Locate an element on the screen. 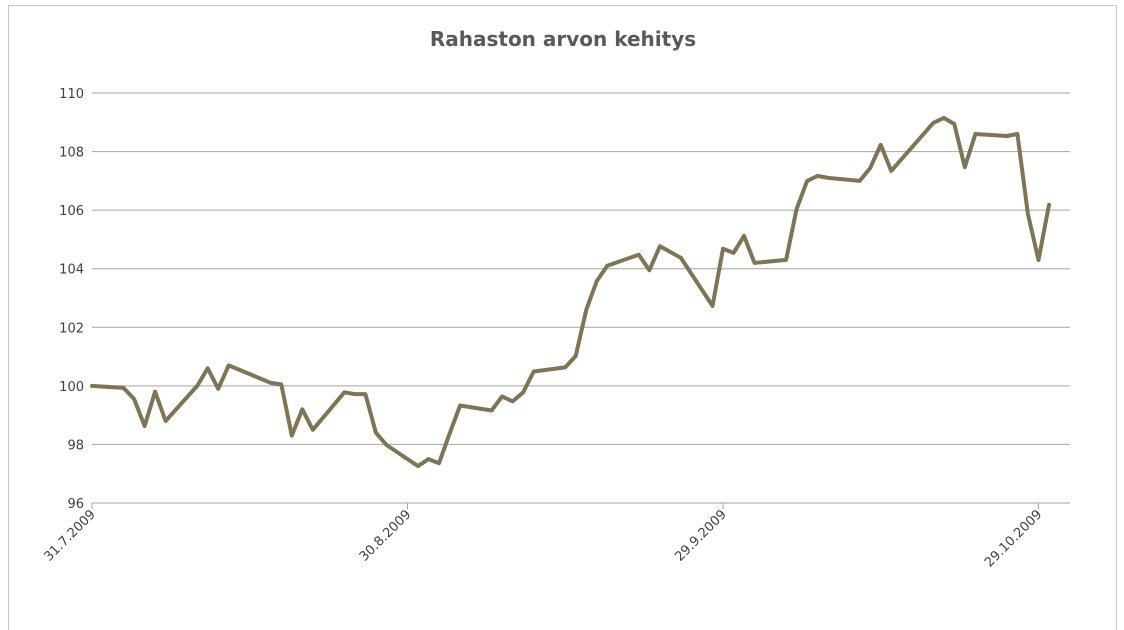 This screenshot has height=630, width=1124. y-tick-label: 110 is located at coordinates (71, 94).